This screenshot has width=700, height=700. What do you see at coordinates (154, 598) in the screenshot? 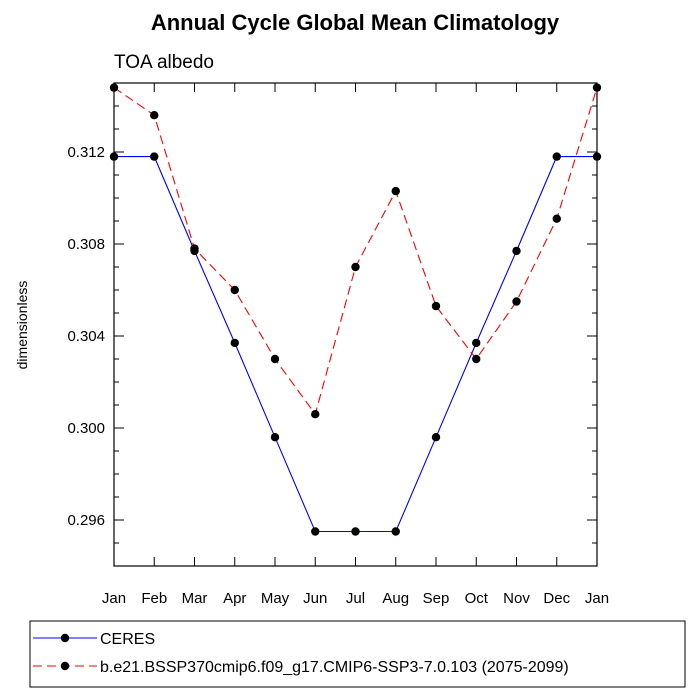
I see `x-tick-label: Feb` at bounding box center [154, 598].